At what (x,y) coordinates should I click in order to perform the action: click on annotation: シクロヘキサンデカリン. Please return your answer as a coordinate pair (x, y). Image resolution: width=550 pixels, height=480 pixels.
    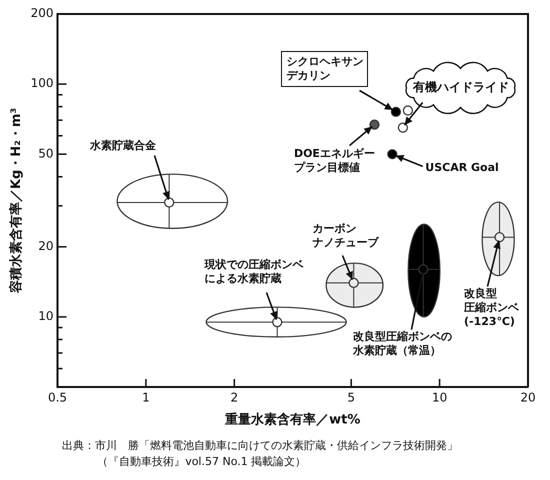
    Looking at the image, I should click on (325, 68).